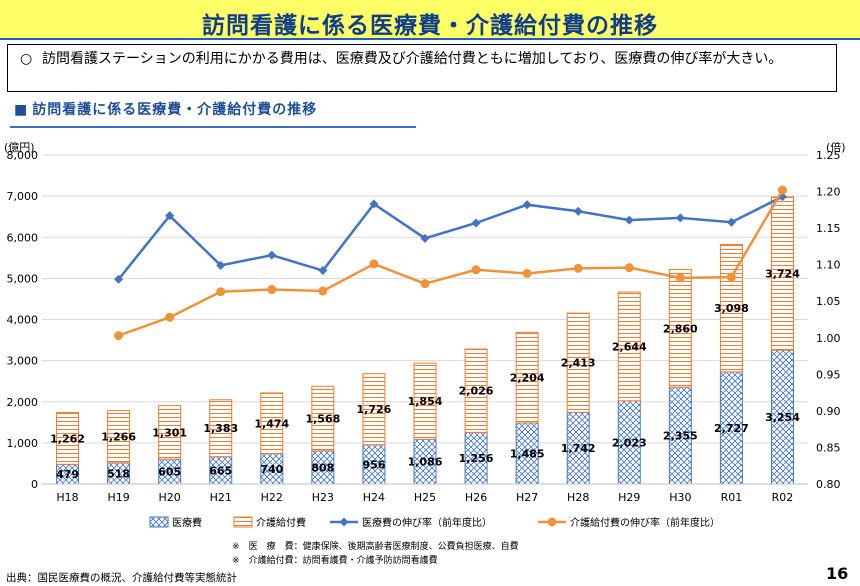 The height and width of the screenshot is (586, 860). What do you see at coordinates (34, 484) in the screenshot?
I see `left-axis-tick-label: 0` at bounding box center [34, 484].